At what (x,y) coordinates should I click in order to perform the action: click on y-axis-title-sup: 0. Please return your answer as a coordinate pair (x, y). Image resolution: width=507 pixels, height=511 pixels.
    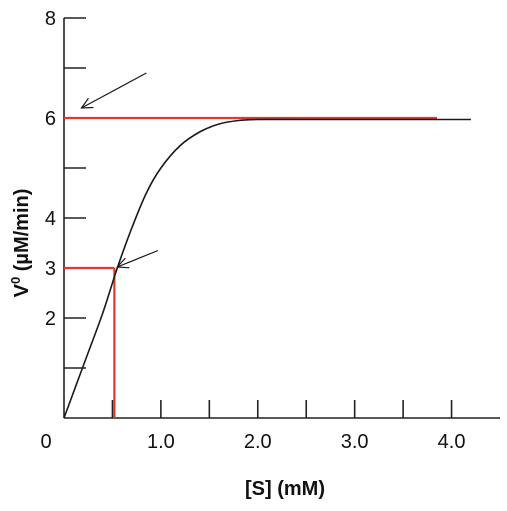
    Looking at the image, I should click on (15, 280).